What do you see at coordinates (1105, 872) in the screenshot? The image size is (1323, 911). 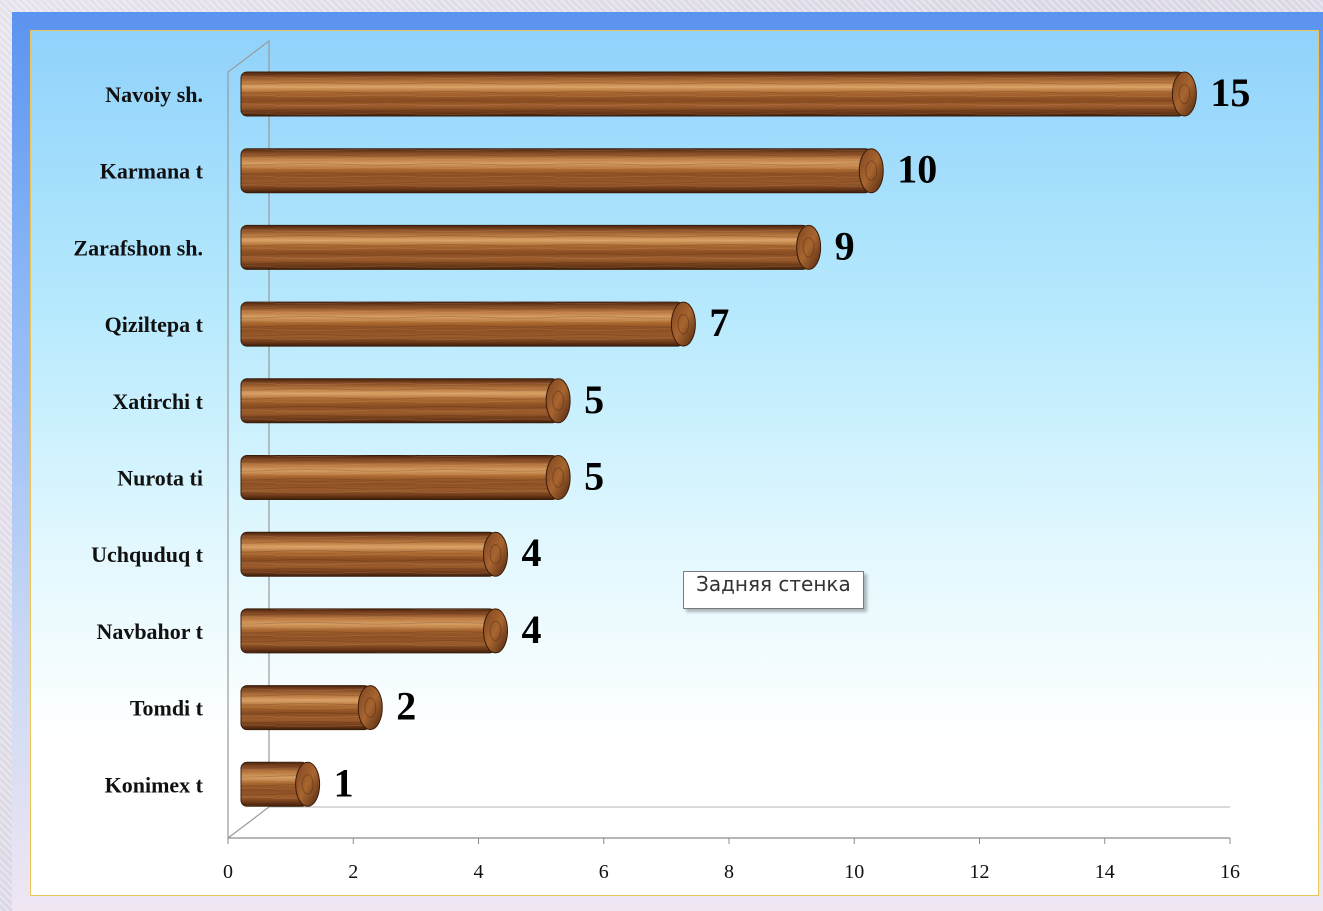 I see `x-tick-label: 14` at bounding box center [1105, 872].